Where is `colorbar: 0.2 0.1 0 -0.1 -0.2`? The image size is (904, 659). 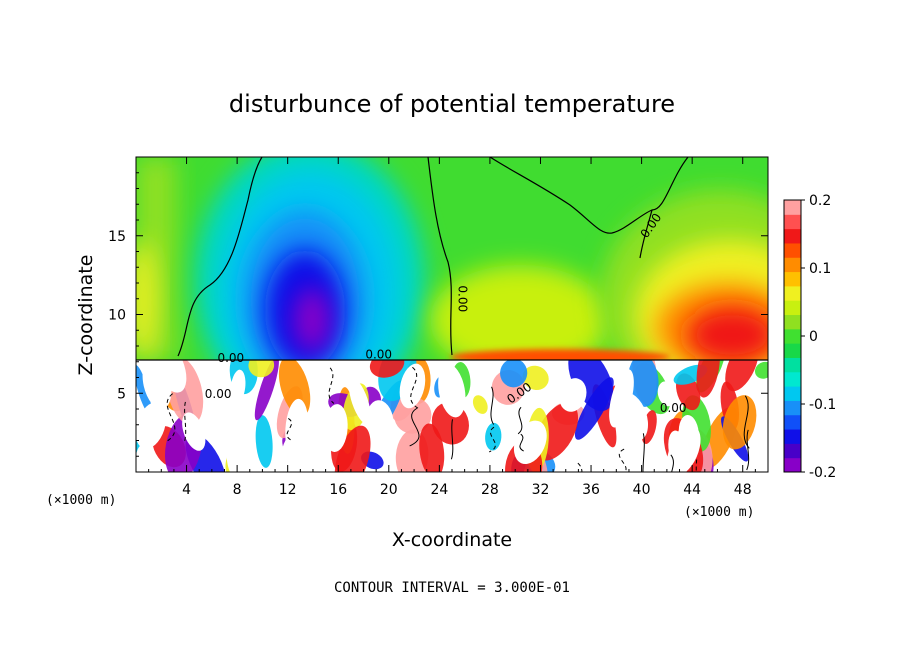
colorbar: 0.2 0.1 0 -0.1 -0.2 is located at coordinates (809, 337).